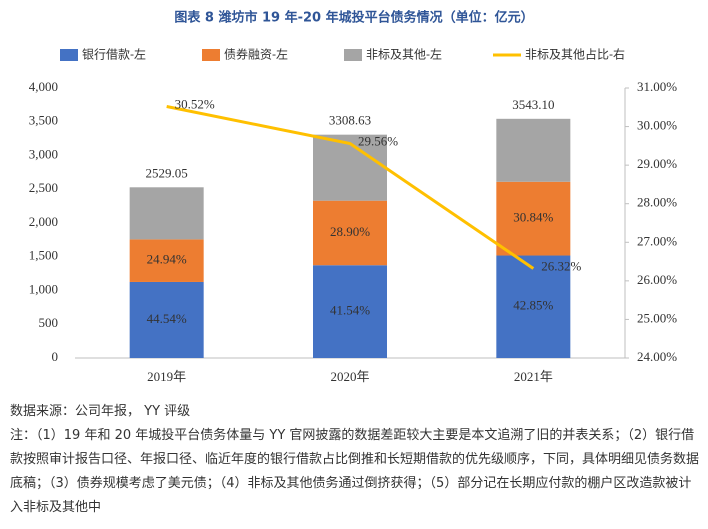 The width and height of the screenshot is (708, 529). I want to click on legend-label: 非标及其他占比-右, so click(575, 54).